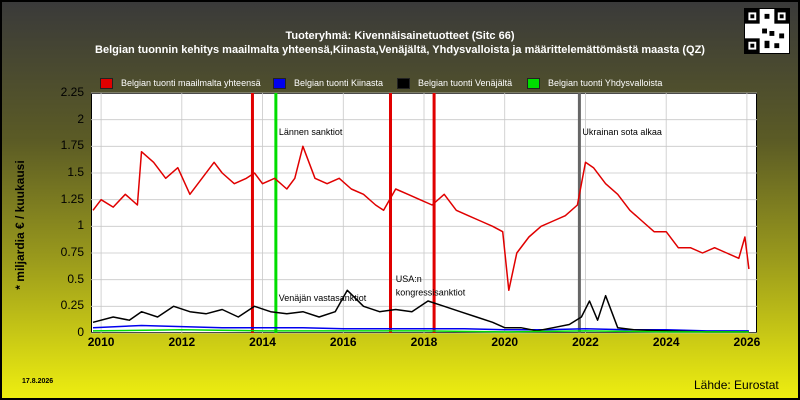 This screenshot has width=800, height=400. What do you see at coordinates (666, 342) in the screenshot?
I see `x-tick-label: 2024` at bounding box center [666, 342].